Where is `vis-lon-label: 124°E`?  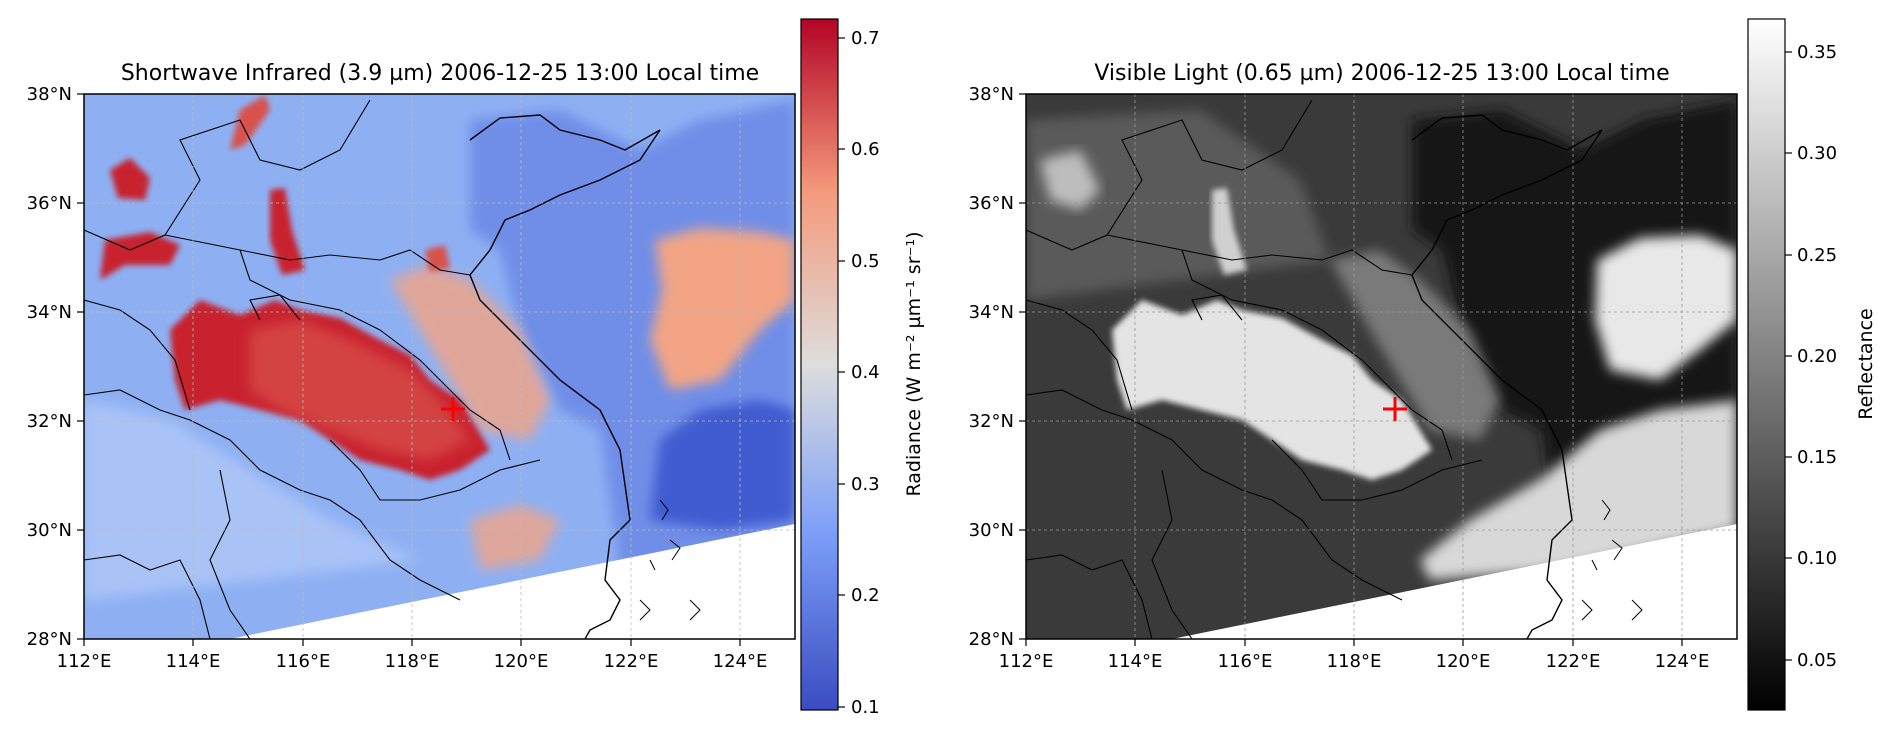 vis-lon-label: 124°E is located at coordinates (1682, 661).